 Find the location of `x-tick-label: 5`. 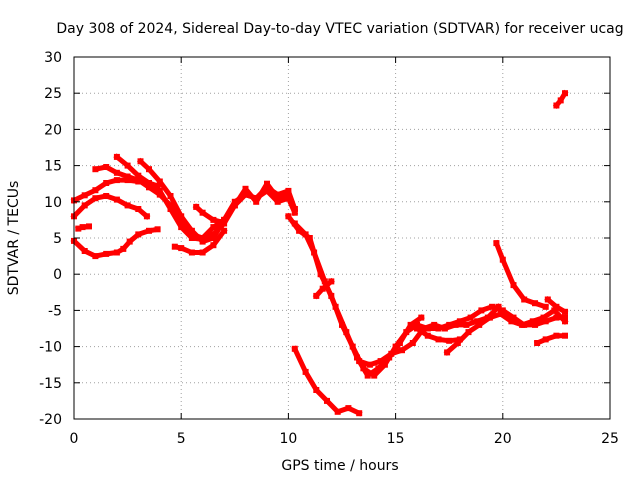

x-tick-label: 5 is located at coordinates (181, 439).